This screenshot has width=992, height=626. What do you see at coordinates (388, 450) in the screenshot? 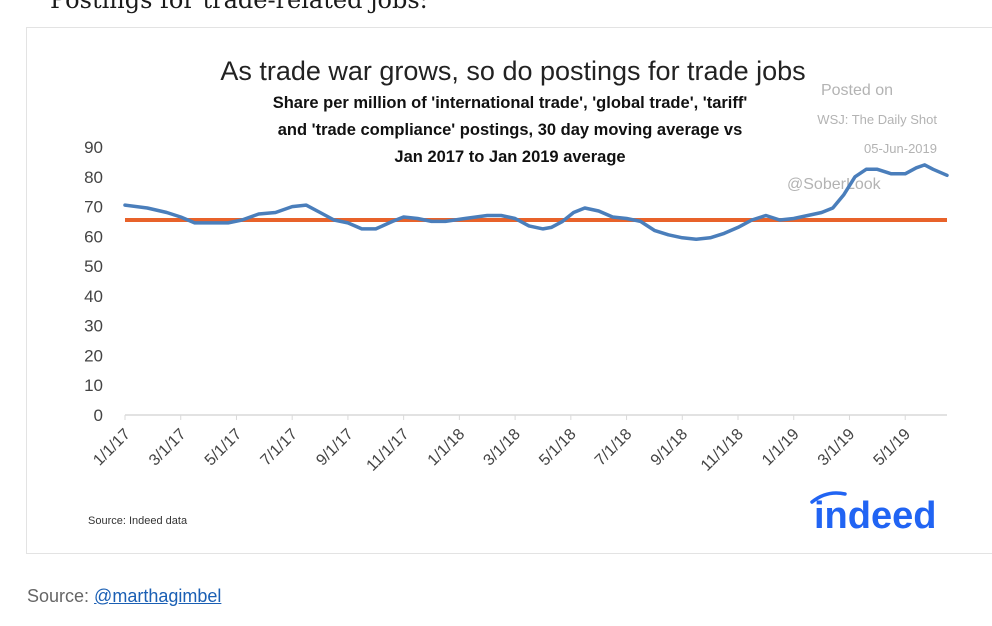
I see `x-tick-label: 11/1/17` at bounding box center [388, 450].